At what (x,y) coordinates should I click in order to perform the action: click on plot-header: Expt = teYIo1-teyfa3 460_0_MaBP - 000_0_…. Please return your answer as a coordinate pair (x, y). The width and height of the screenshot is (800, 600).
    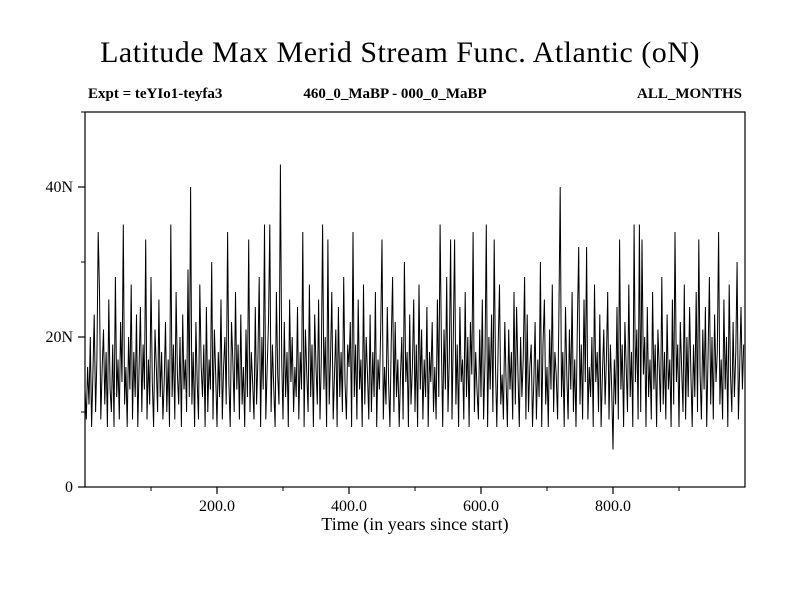
    Looking at the image, I should click on (415, 94).